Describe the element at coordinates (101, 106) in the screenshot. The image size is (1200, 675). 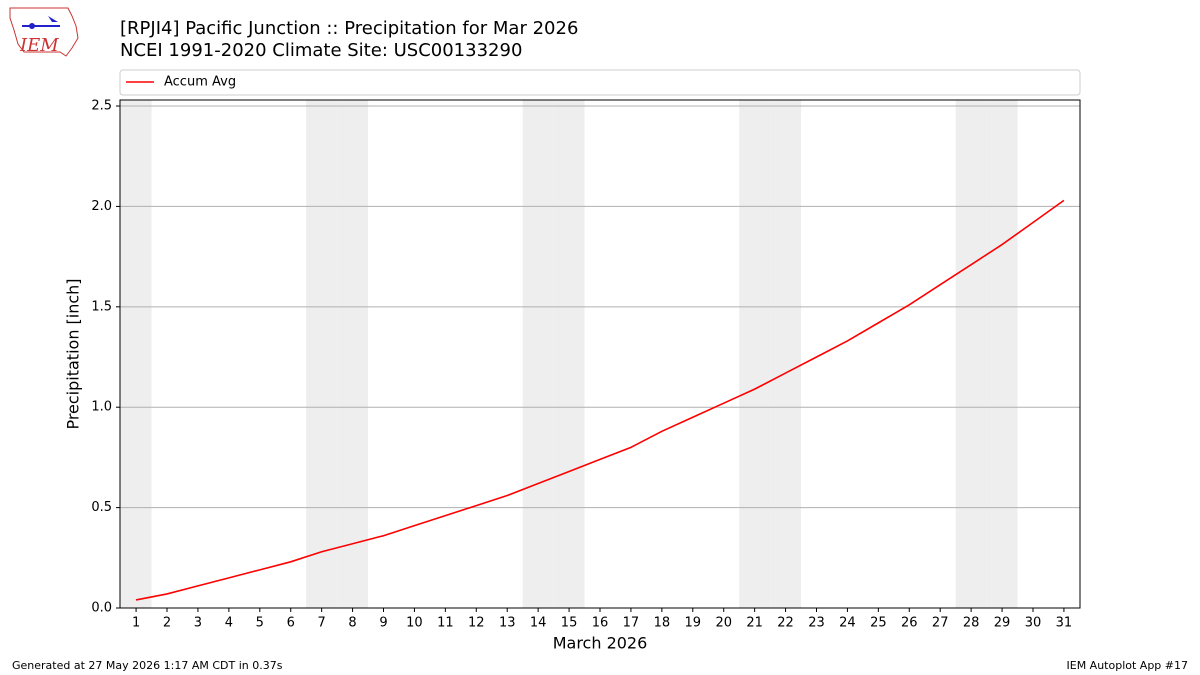
I see `y-tick-label: 2.5` at that location.